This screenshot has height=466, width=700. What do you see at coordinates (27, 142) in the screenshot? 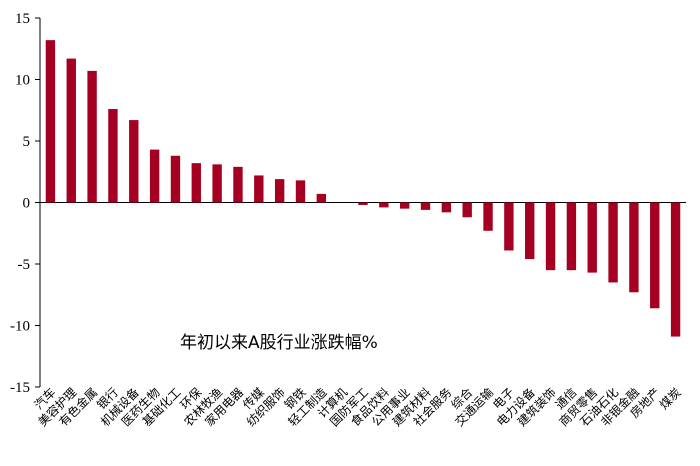
I see `y-tick-label: 5` at bounding box center [27, 142].